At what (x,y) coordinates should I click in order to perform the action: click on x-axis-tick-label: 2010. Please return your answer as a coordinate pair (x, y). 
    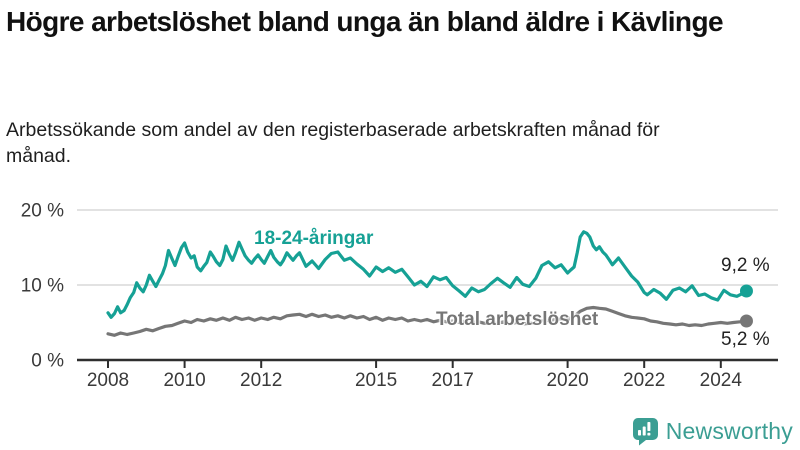
    Looking at the image, I should click on (184, 380).